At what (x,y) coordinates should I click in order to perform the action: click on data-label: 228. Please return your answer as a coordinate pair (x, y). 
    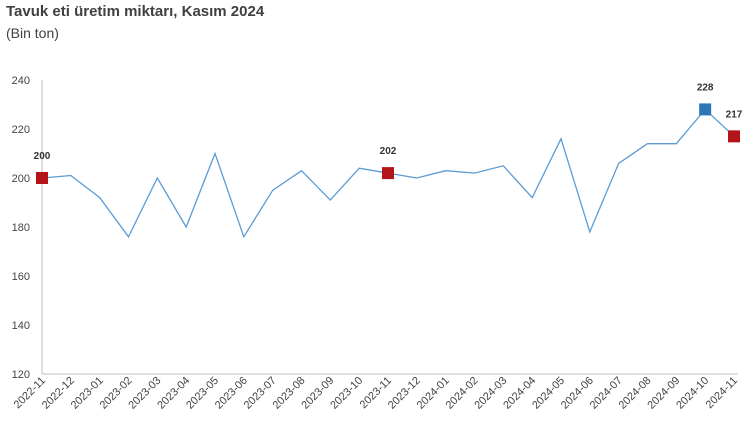
    Looking at the image, I should click on (705, 87).